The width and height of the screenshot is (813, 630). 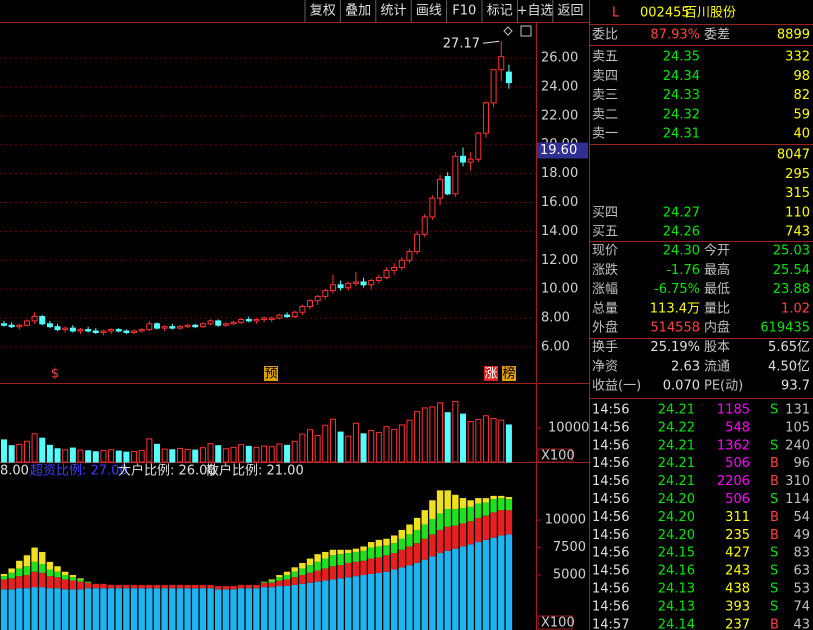 What do you see at coordinates (491, 373) in the screenshot?
I see `marker-box` at bounding box center [491, 373].